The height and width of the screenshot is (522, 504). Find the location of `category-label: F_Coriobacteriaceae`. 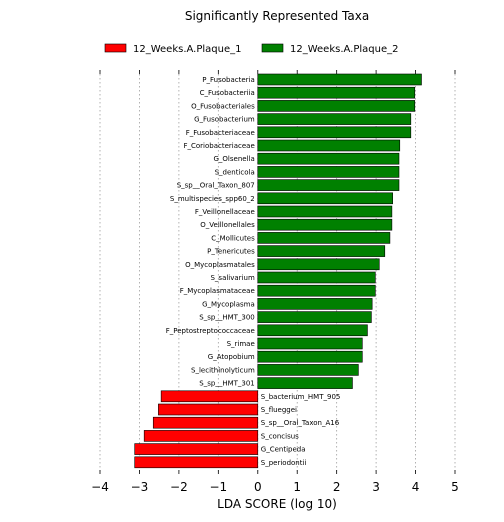

category-label: F_Coriobacteriaceae is located at coordinates (218, 146).